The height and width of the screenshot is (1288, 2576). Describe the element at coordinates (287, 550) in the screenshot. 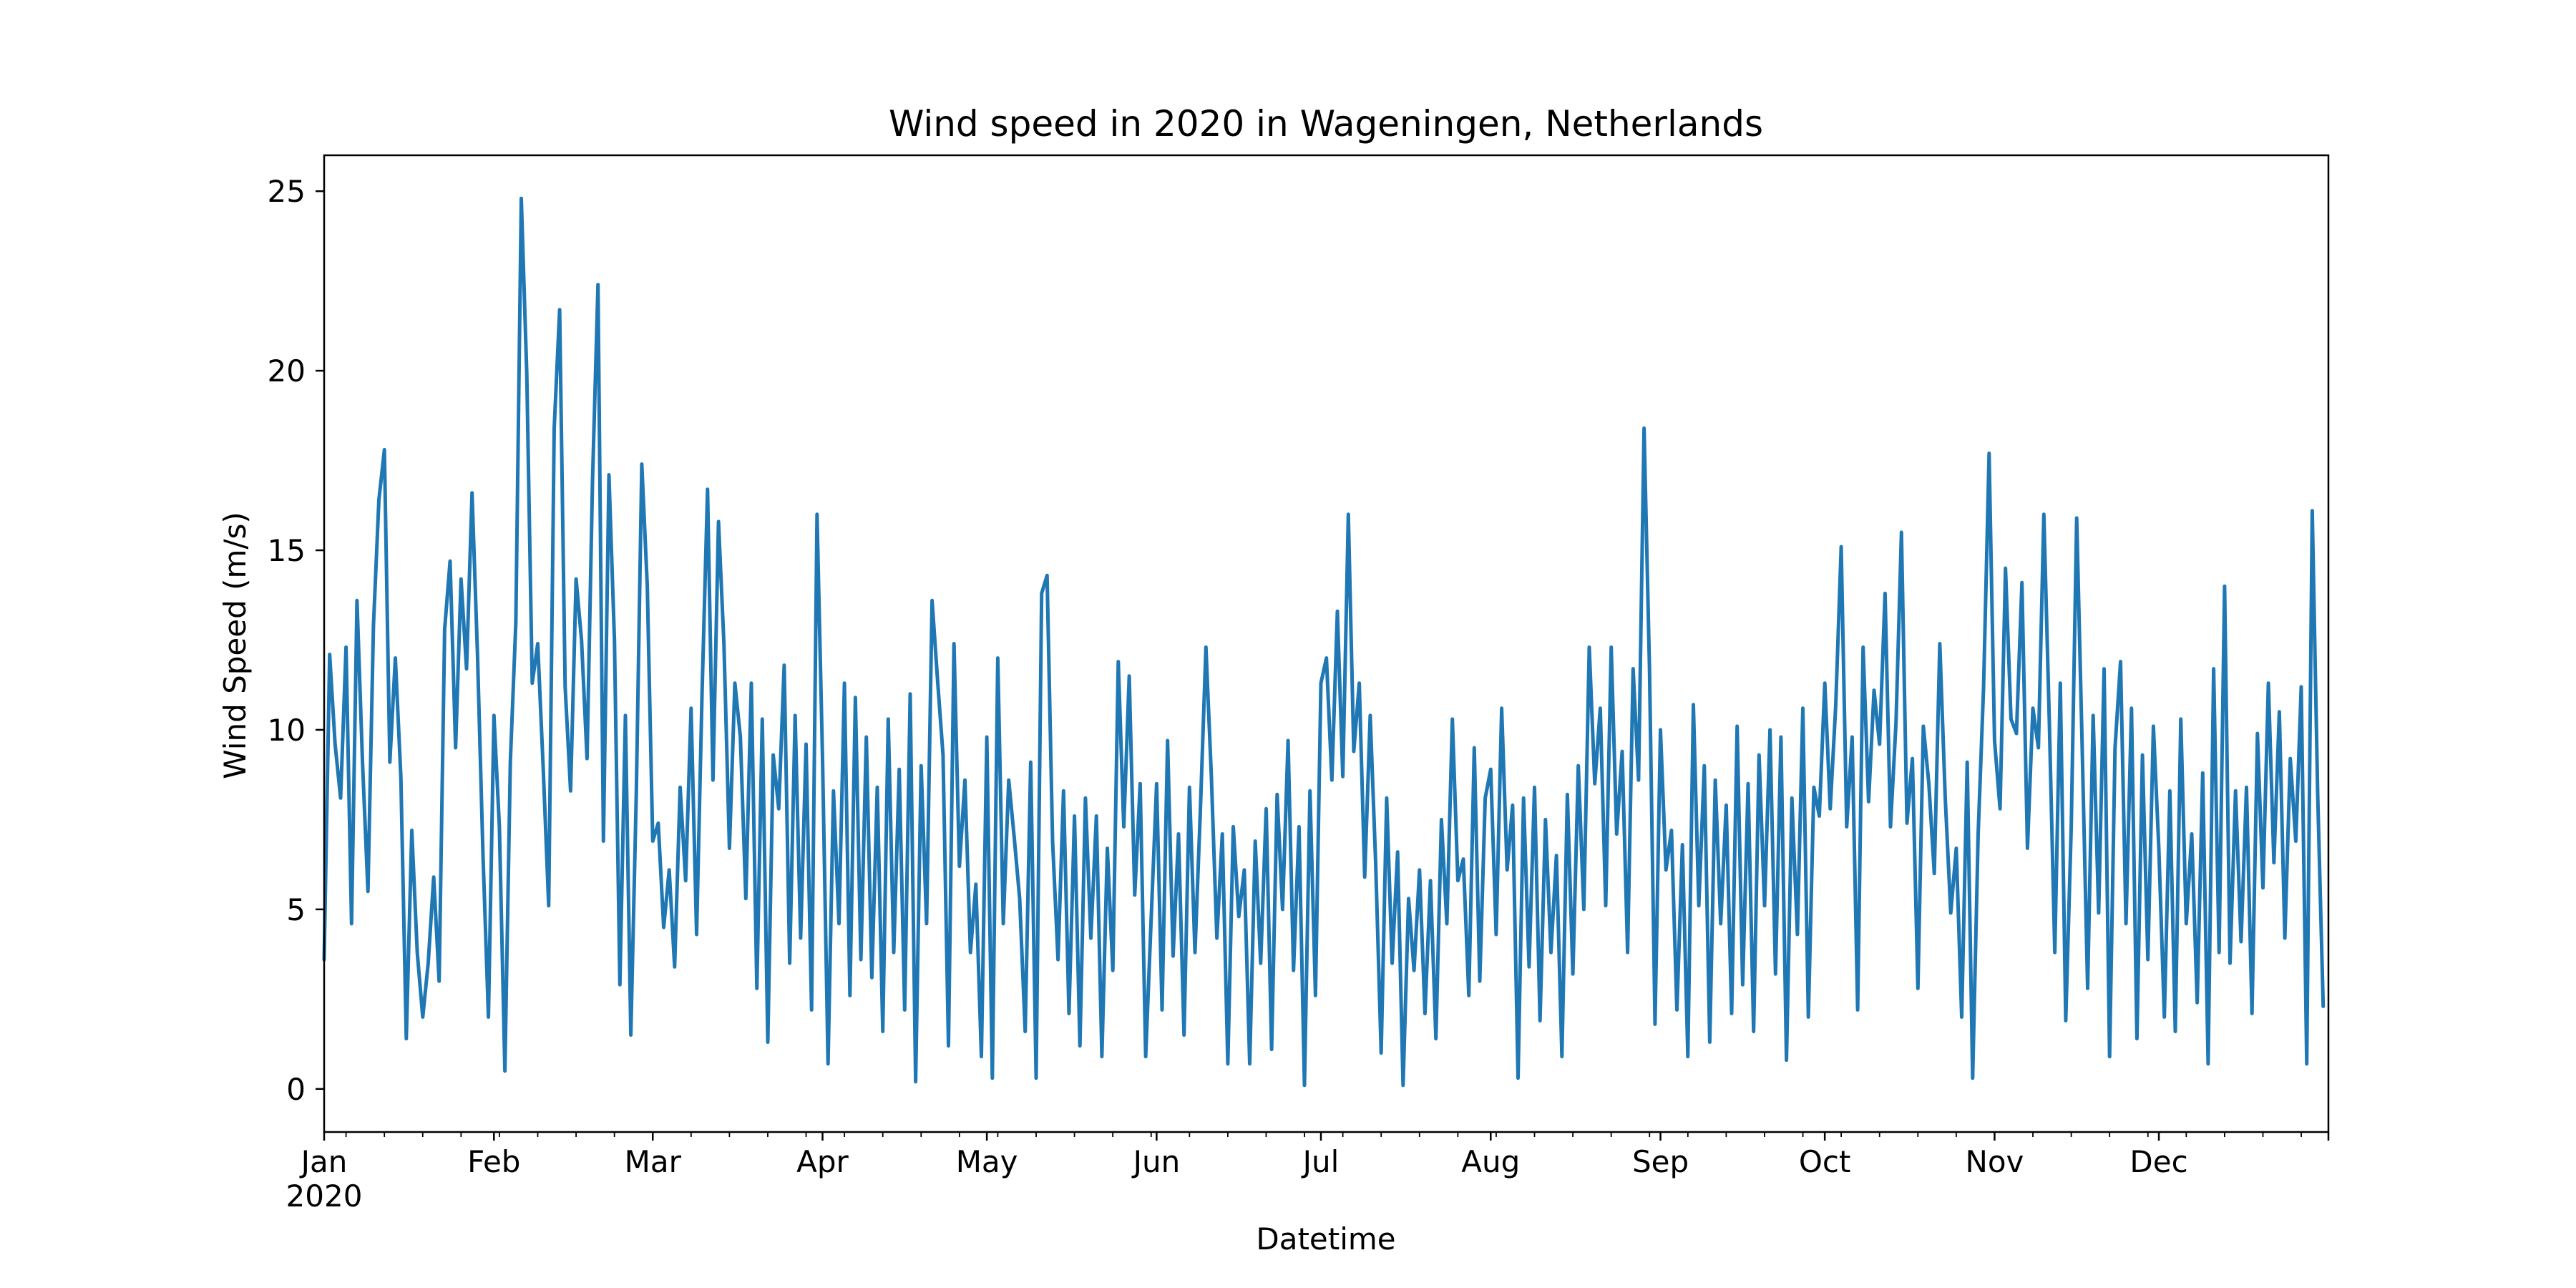

I see `y-tick-label: 15` at that location.